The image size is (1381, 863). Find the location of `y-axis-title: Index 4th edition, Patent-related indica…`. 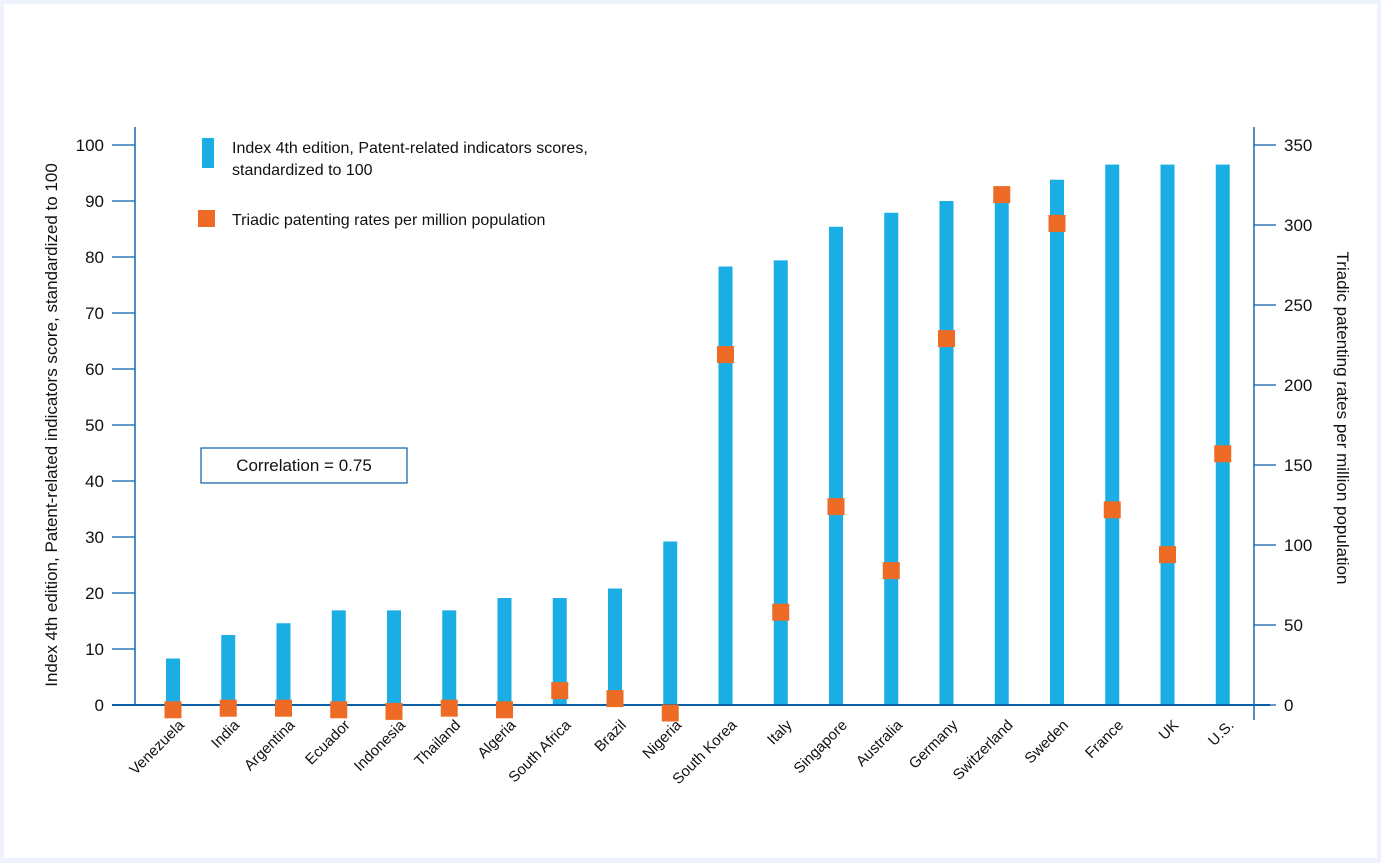

y-axis-title: Index 4th edition, Patent-related indica… is located at coordinates (51, 425).